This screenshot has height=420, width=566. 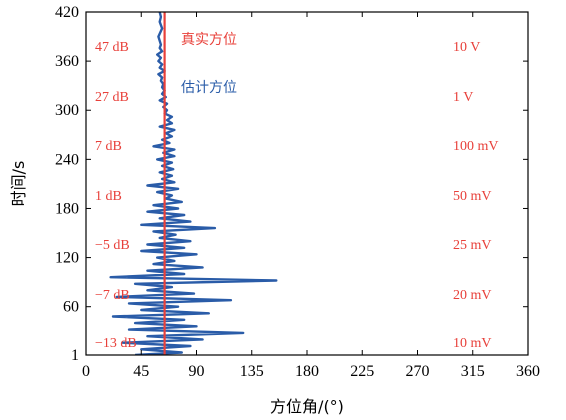 I want to click on y-tick-label: 420, so click(x=67, y=12).